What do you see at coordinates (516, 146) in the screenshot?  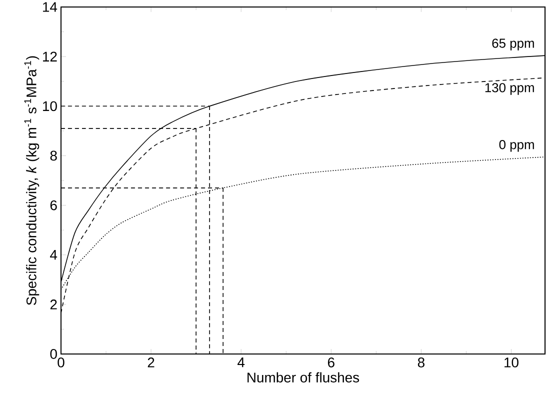 I see `series-label: 0 ppm` at bounding box center [516, 146].